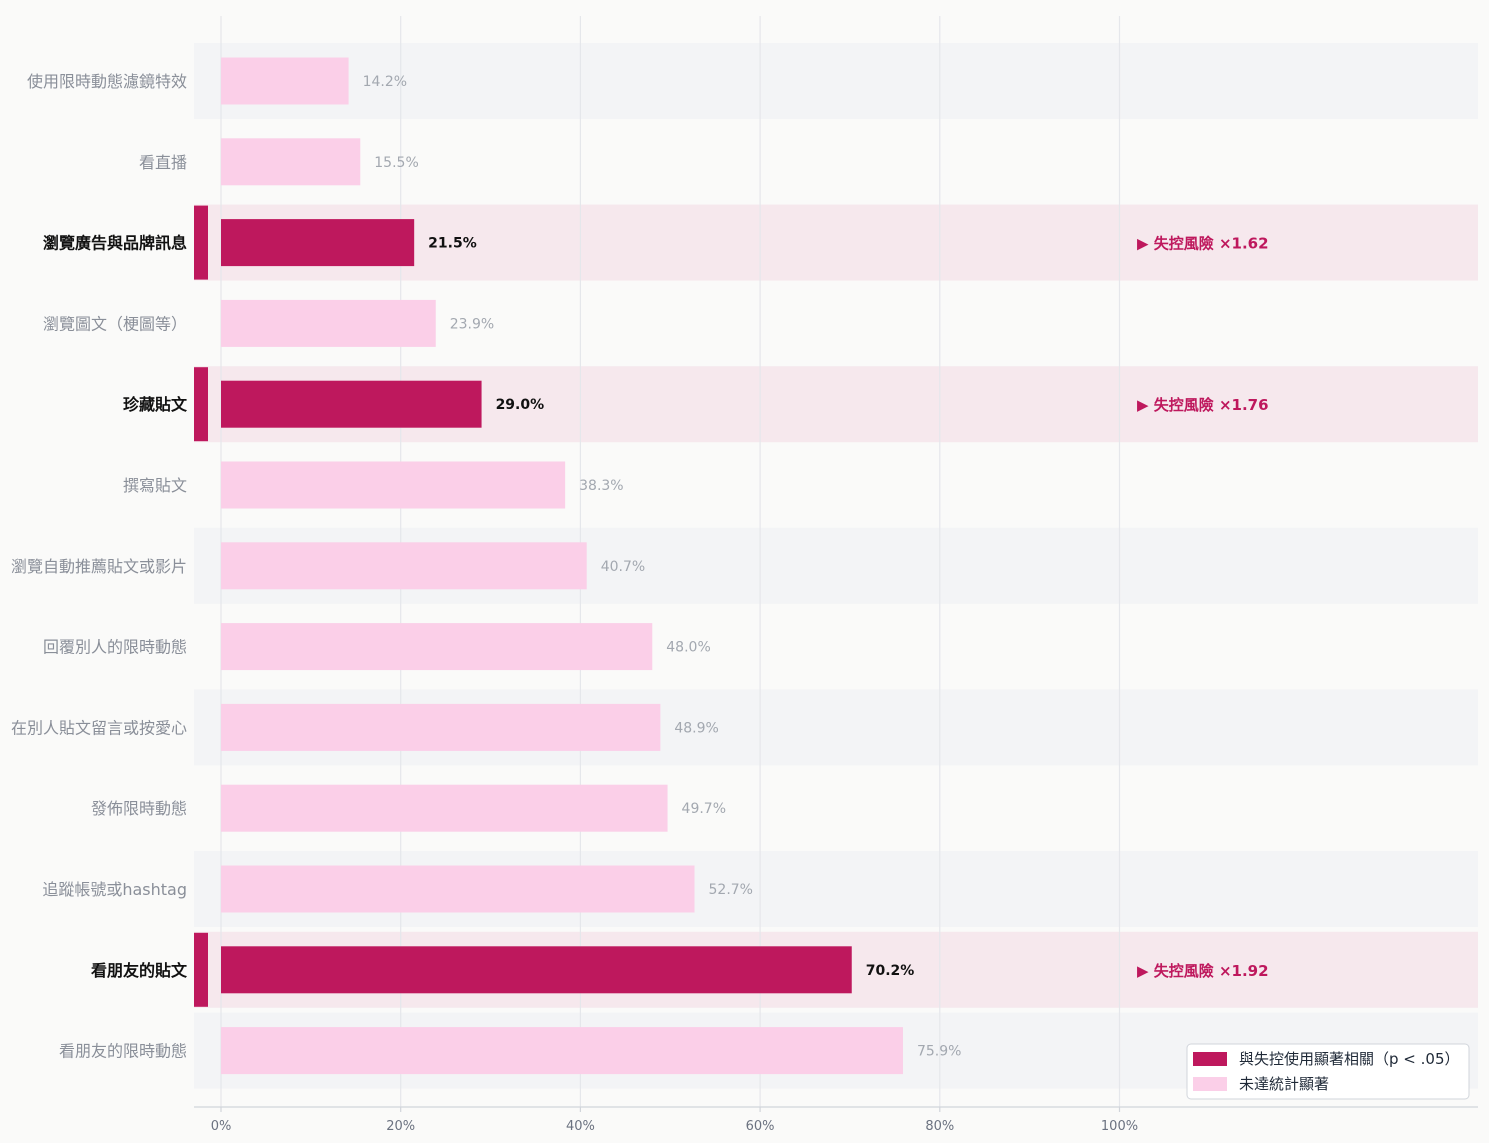 Image resolution: width=1489 pixels, height=1143 pixels. Describe the element at coordinates (115, 243) in the screenshot. I see `category-label: 瀏覽廣告與品牌訊息` at that location.